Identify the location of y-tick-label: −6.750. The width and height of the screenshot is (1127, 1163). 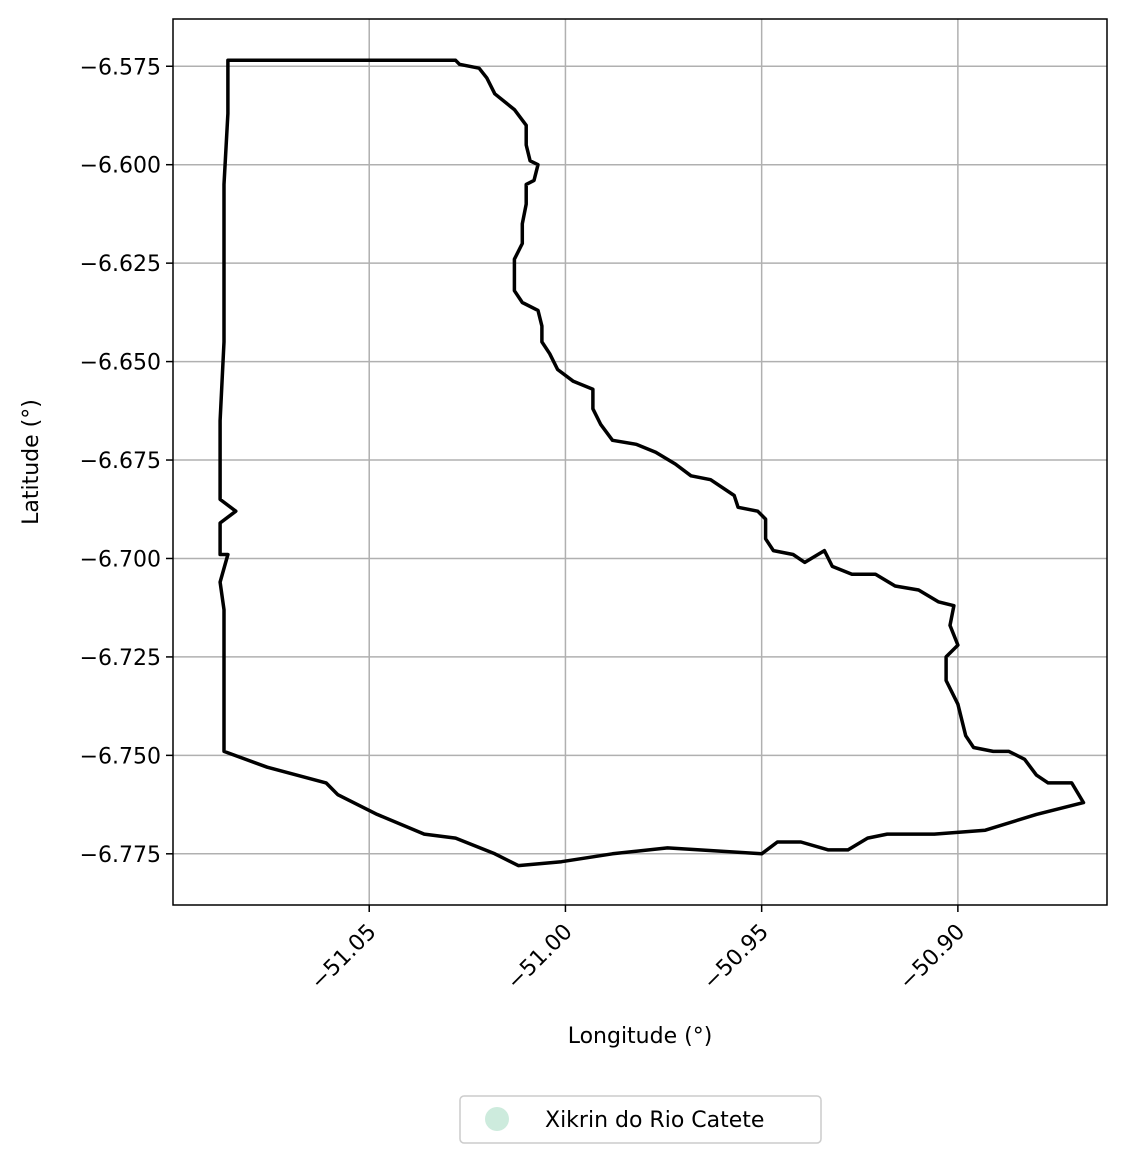
(120, 756).